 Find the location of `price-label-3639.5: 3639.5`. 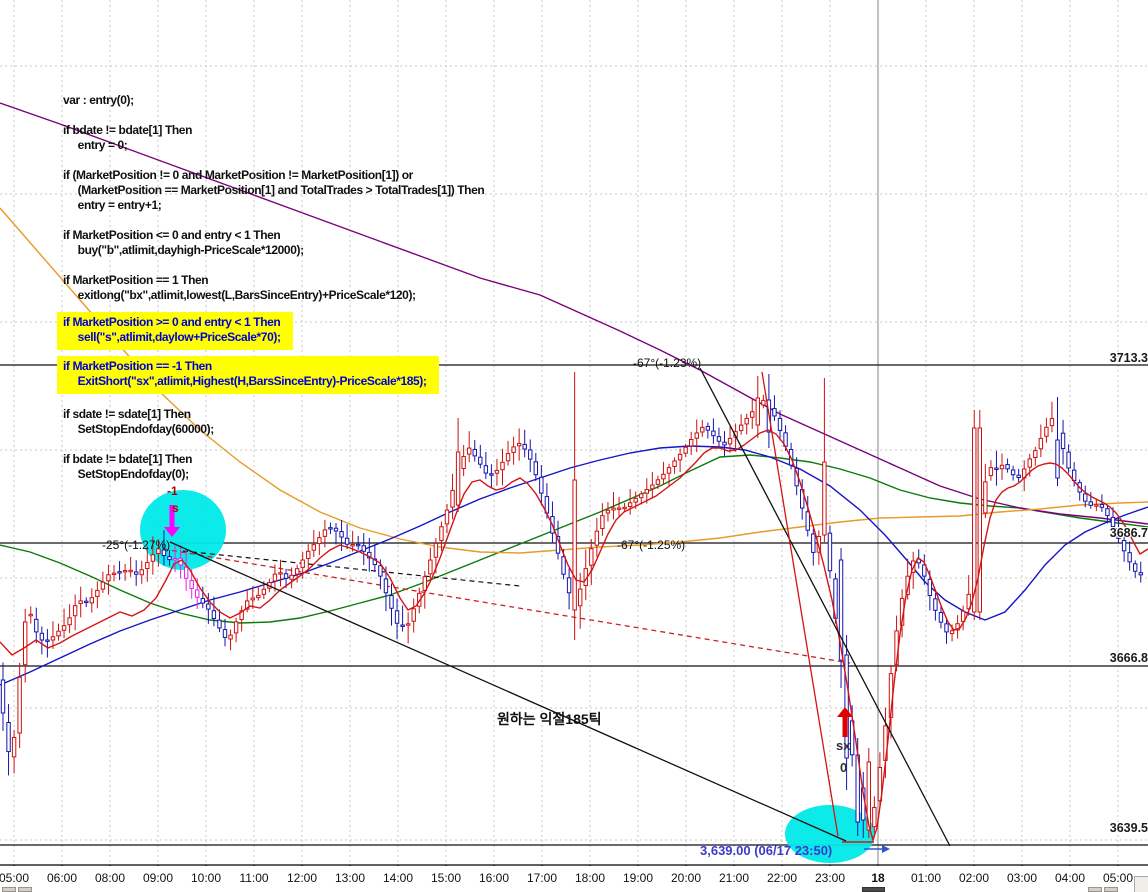

price-label-3639.5: 3639.5 is located at coordinates (1128, 828).